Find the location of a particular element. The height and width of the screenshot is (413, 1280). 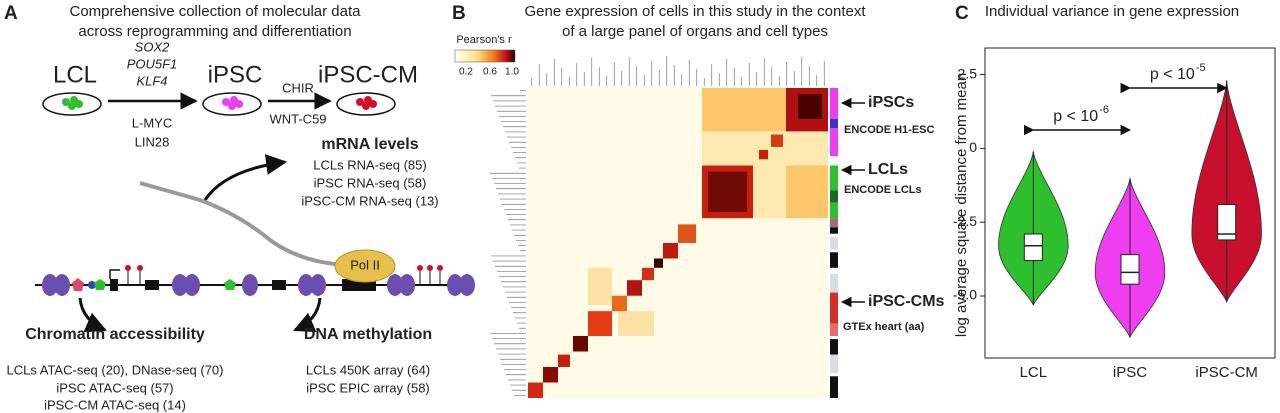

x-tick-label: LCL is located at coordinates (1034, 372).